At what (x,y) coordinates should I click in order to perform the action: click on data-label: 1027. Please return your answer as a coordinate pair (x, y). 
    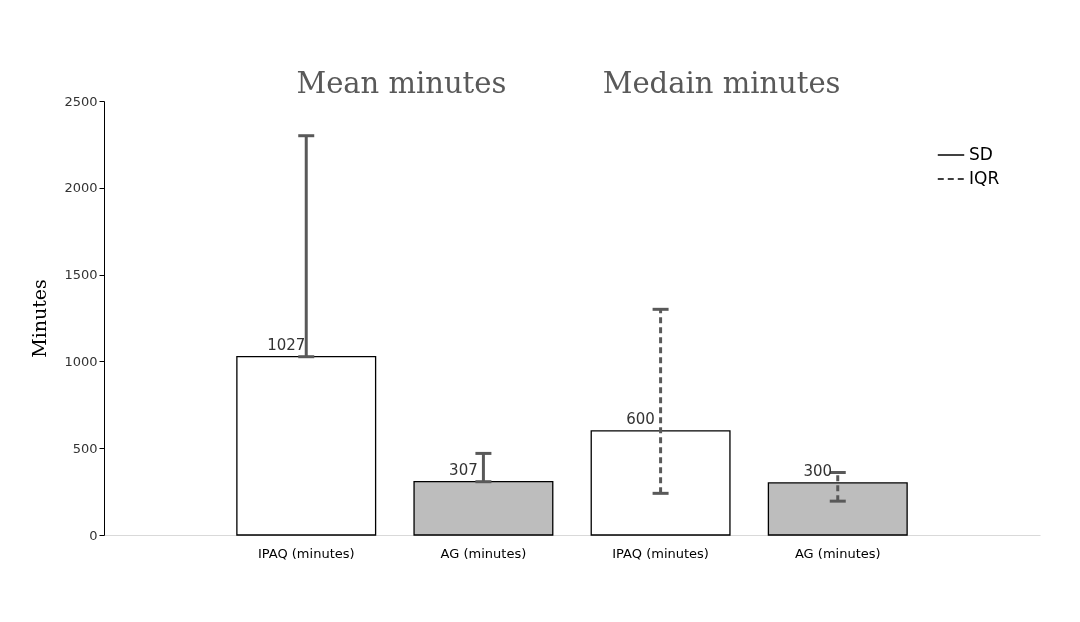
    Looking at the image, I should click on (286, 344).